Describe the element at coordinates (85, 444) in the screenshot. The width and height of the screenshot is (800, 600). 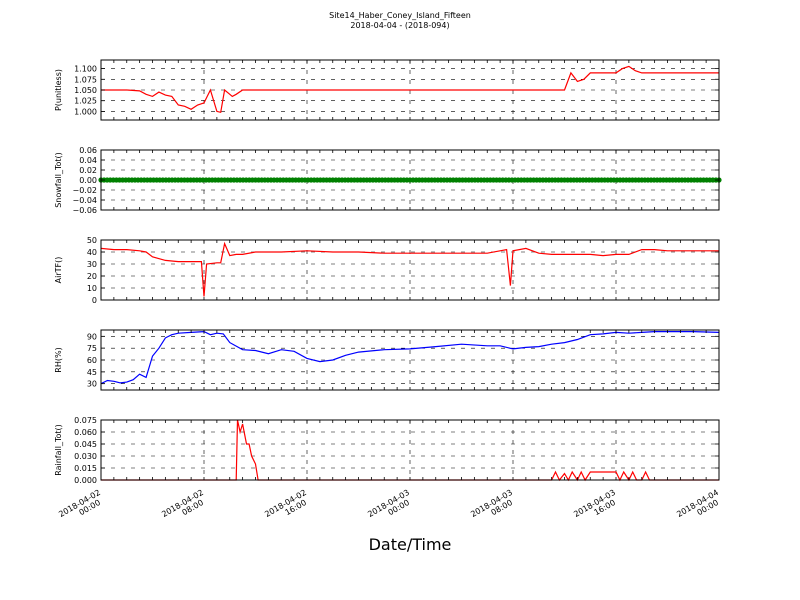
I see `y-tick-label: 0.045` at that location.